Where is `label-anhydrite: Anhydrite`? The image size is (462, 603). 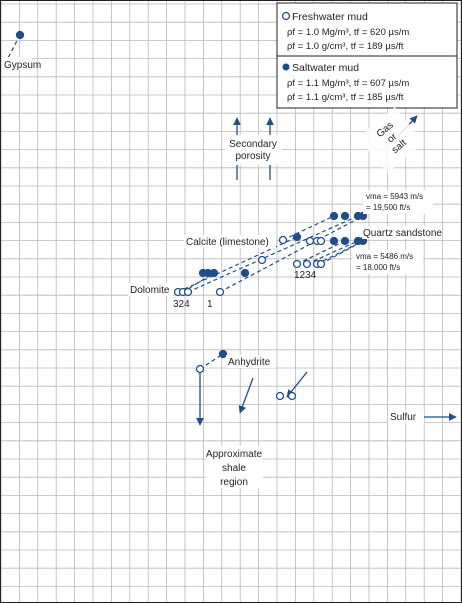
label-anhydrite: Anhydrite is located at coordinates (249, 362).